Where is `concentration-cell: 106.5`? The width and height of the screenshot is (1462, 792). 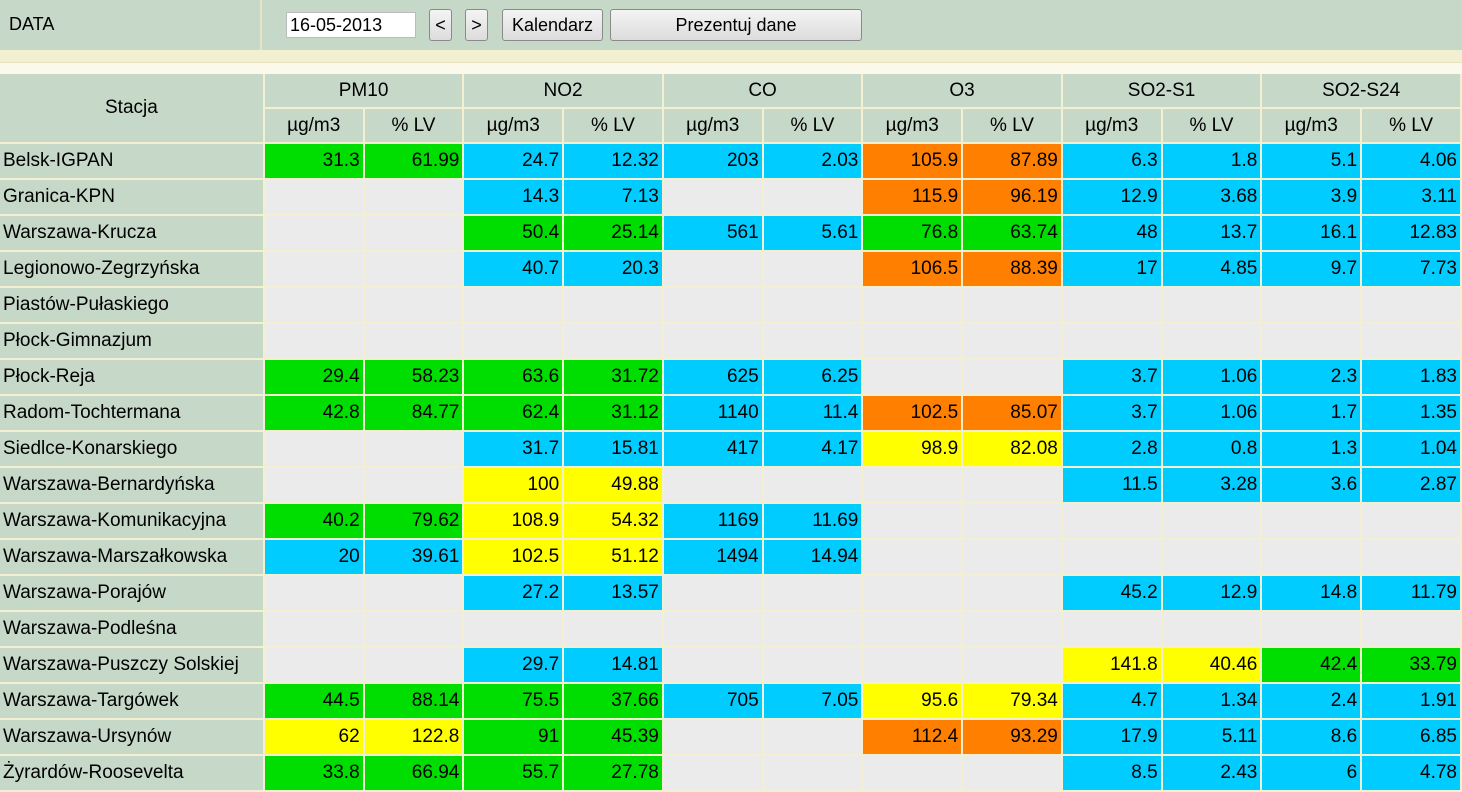
concentration-cell: 106.5 is located at coordinates (912, 269).